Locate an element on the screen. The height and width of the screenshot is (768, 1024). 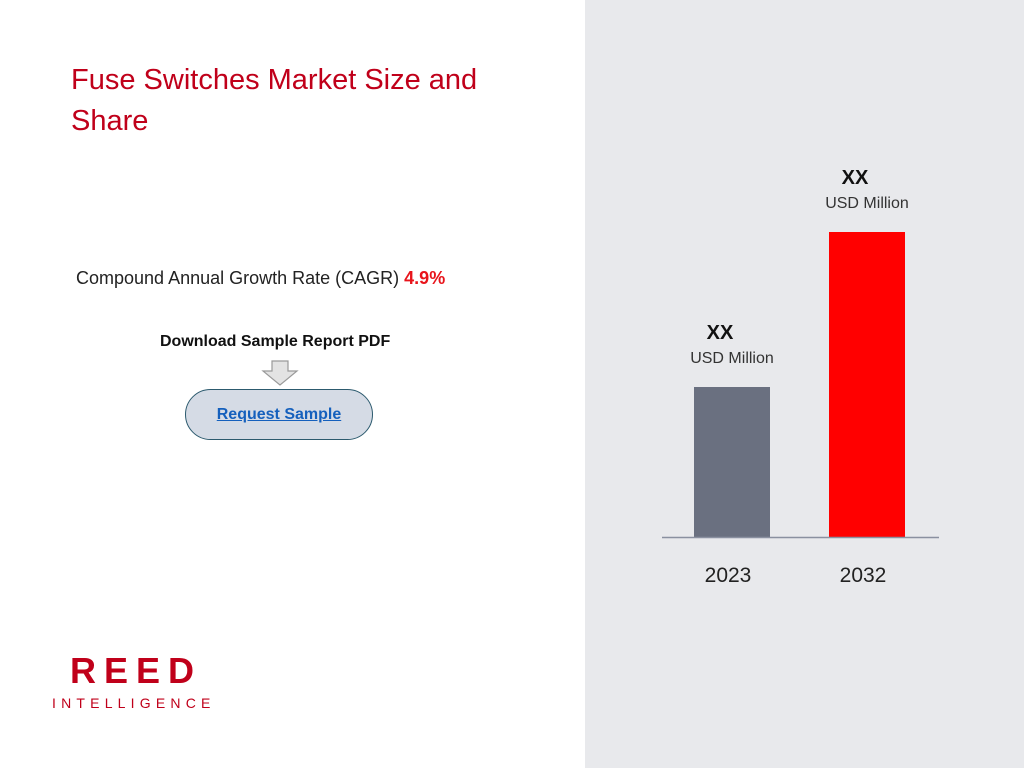
x-tick-label: 2023 is located at coordinates (728, 575).